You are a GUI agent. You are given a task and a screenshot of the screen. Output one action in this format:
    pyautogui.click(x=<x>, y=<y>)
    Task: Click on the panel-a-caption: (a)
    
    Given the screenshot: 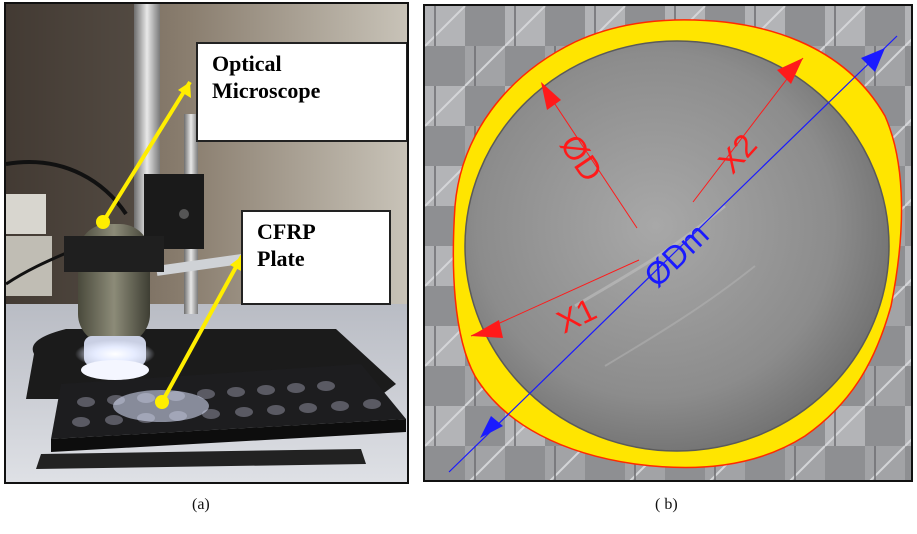 What is the action you would take?
    pyautogui.click(x=201, y=504)
    